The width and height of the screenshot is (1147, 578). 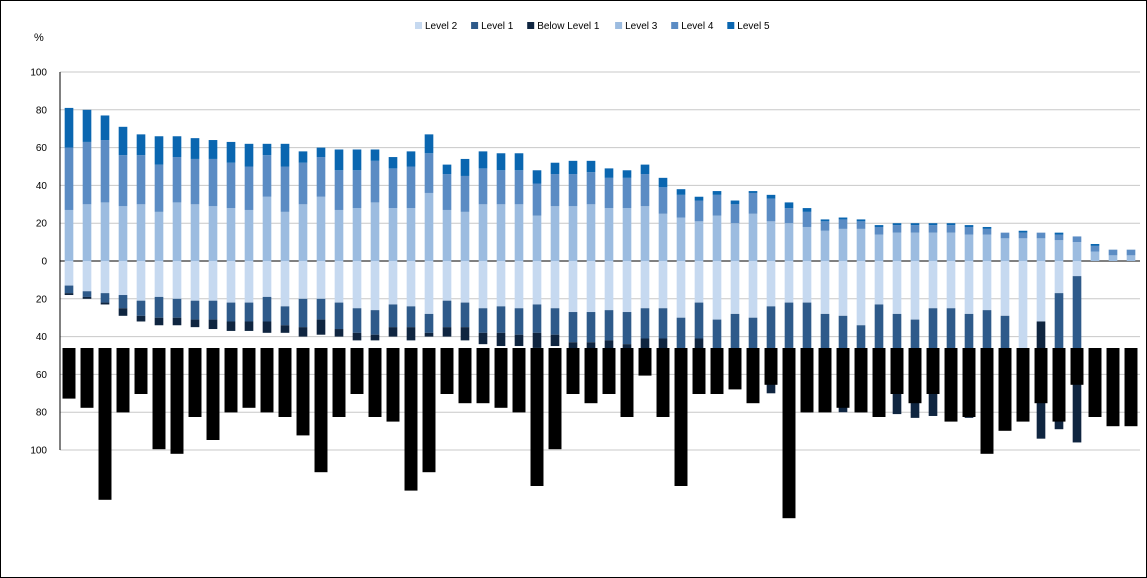 I want to click on y-tick-label: 0, so click(x=44, y=262).